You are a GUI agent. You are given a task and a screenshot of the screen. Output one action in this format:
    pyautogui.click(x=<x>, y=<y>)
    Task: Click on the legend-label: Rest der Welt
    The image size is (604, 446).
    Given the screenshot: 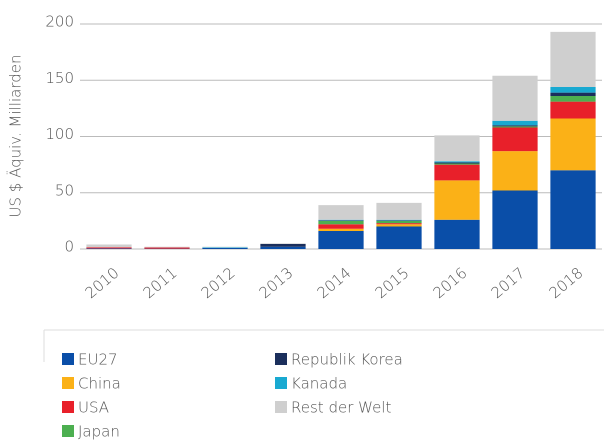 What is the action you would take?
    pyautogui.click(x=341, y=408)
    